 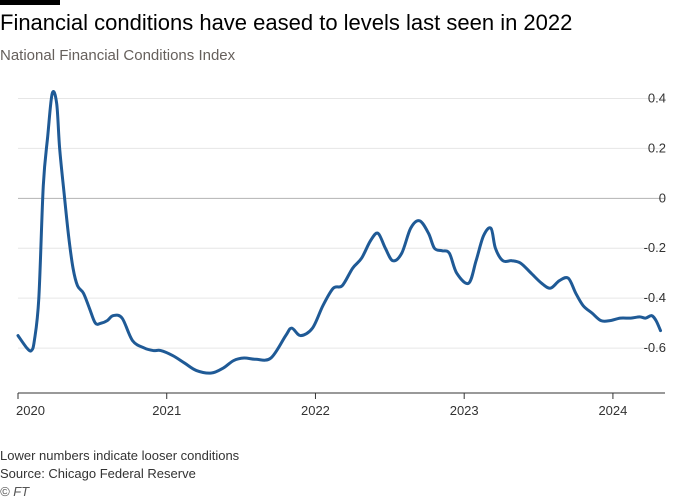 What do you see at coordinates (166, 410) in the screenshot?
I see `x-tick-label: 2021` at bounding box center [166, 410].